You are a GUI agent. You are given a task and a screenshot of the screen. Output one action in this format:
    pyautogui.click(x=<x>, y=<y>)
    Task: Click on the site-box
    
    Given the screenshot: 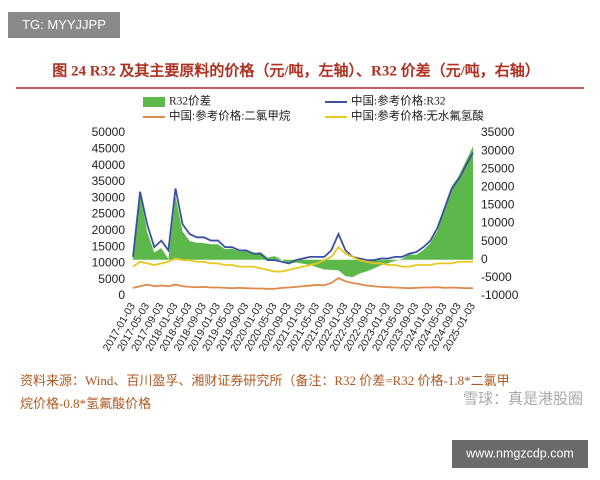 What is the action you would take?
    pyautogui.click(x=520, y=454)
    